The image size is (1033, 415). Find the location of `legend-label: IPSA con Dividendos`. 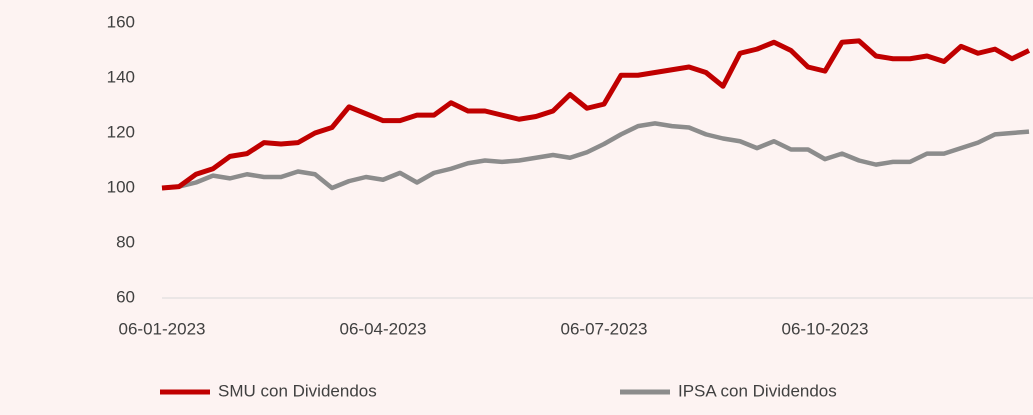

legend-label: IPSA con Dividendos is located at coordinates (757, 390).